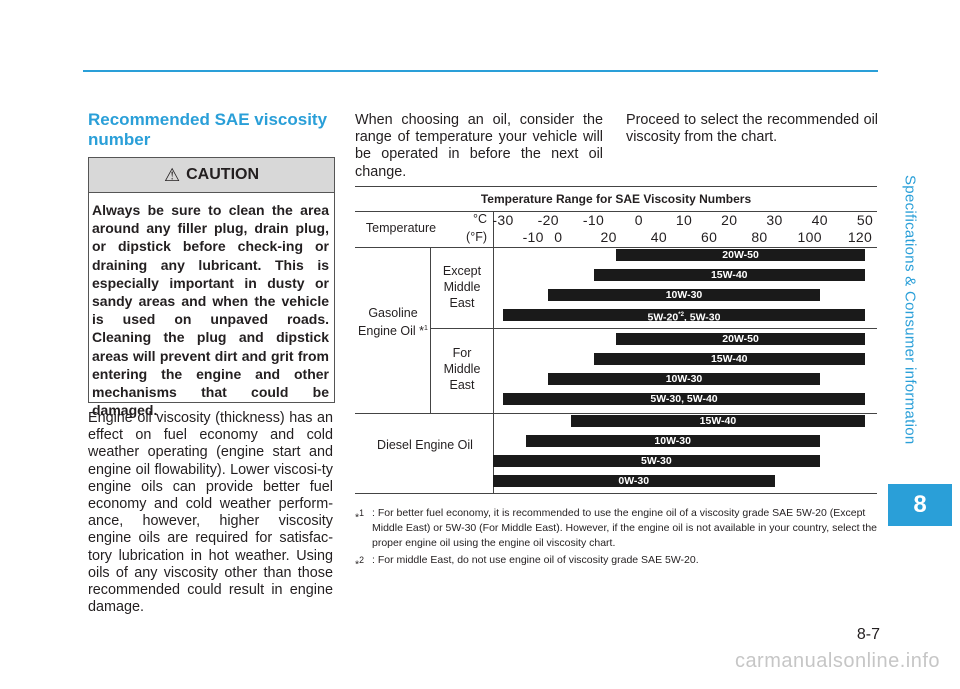  I want to click on footnote-mark: *2, so click(359, 563).